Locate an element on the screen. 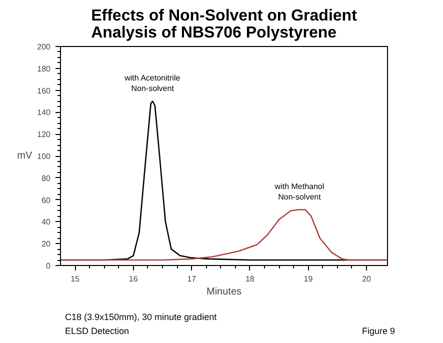 The height and width of the screenshot is (343, 443). x-tick-label: 18 is located at coordinates (250, 279).